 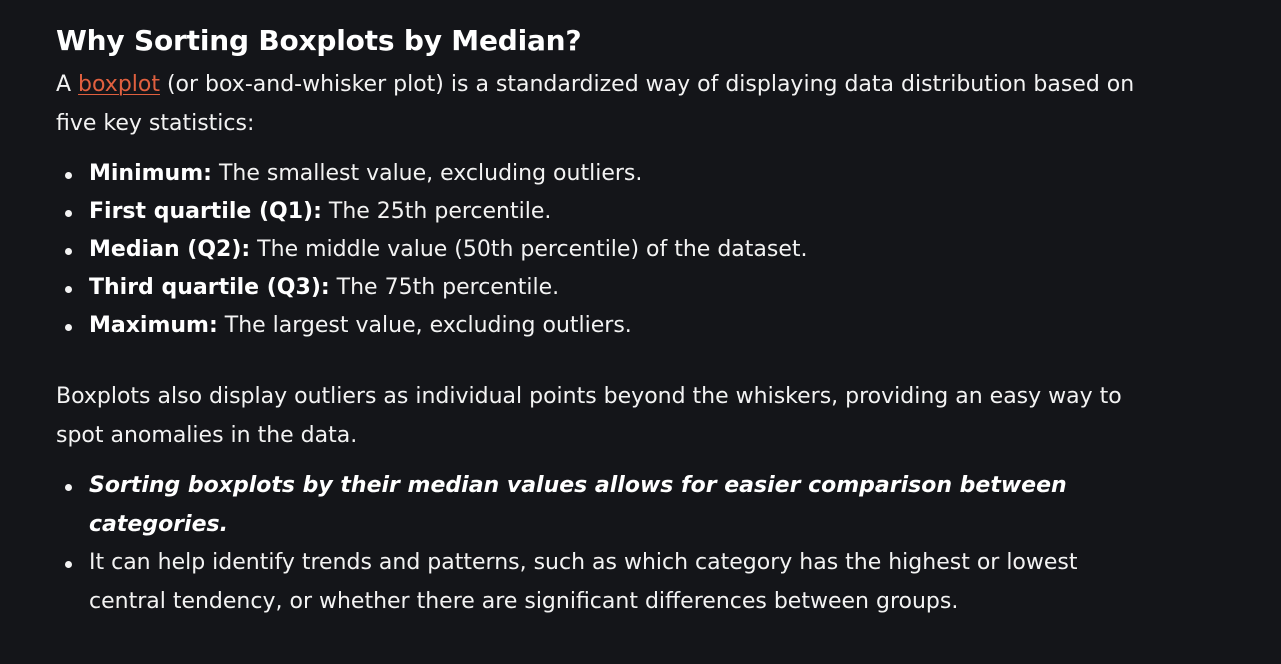 I want to click on stat-description: The 75th percentile., so click(x=444, y=287).